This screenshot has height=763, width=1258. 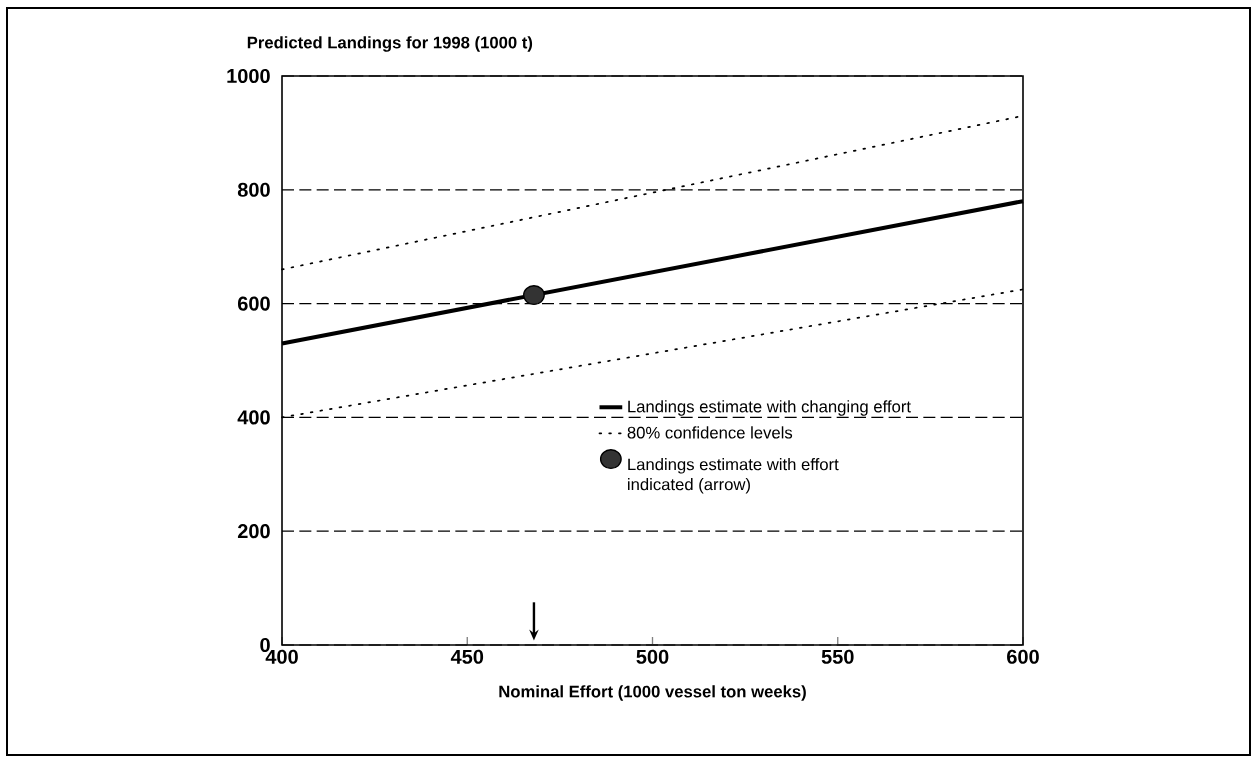 I want to click on y-tick-label: 400, so click(x=253, y=417).